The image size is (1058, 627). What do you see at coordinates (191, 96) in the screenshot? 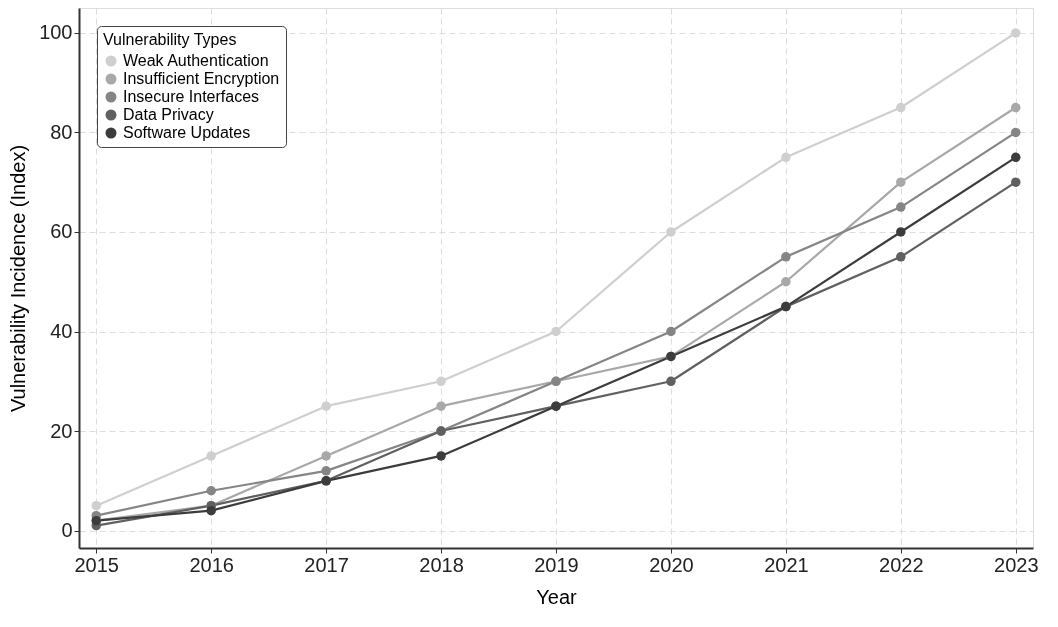
I see `legend-label: Insecure Interfaces` at bounding box center [191, 96].